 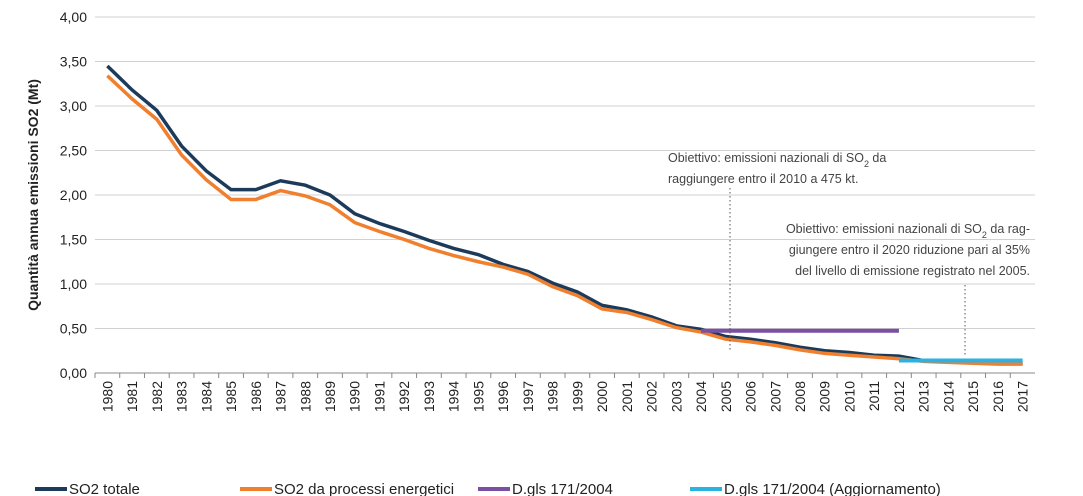 I want to click on y-tick-label: 0,00, so click(x=73, y=373).